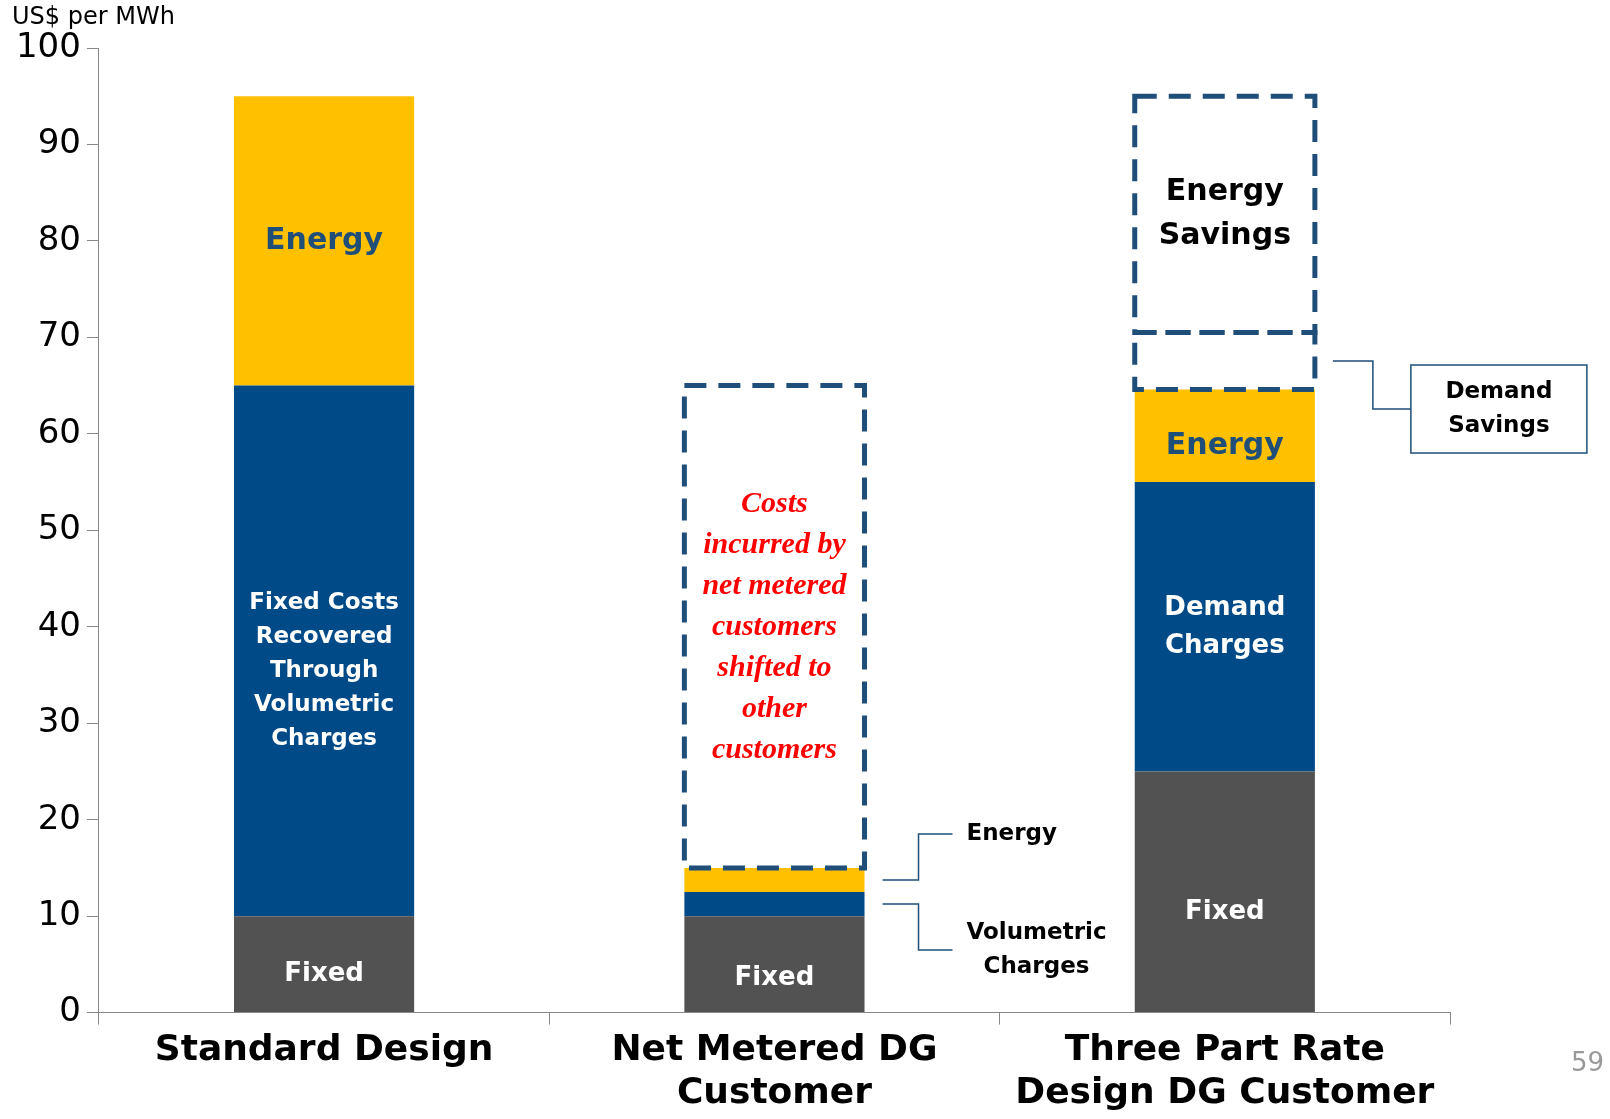 The image size is (1610, 1119). Describe the element at coordinates (1225, 624) in the screenshot. I see `annotation: Demand Charges` at that location.